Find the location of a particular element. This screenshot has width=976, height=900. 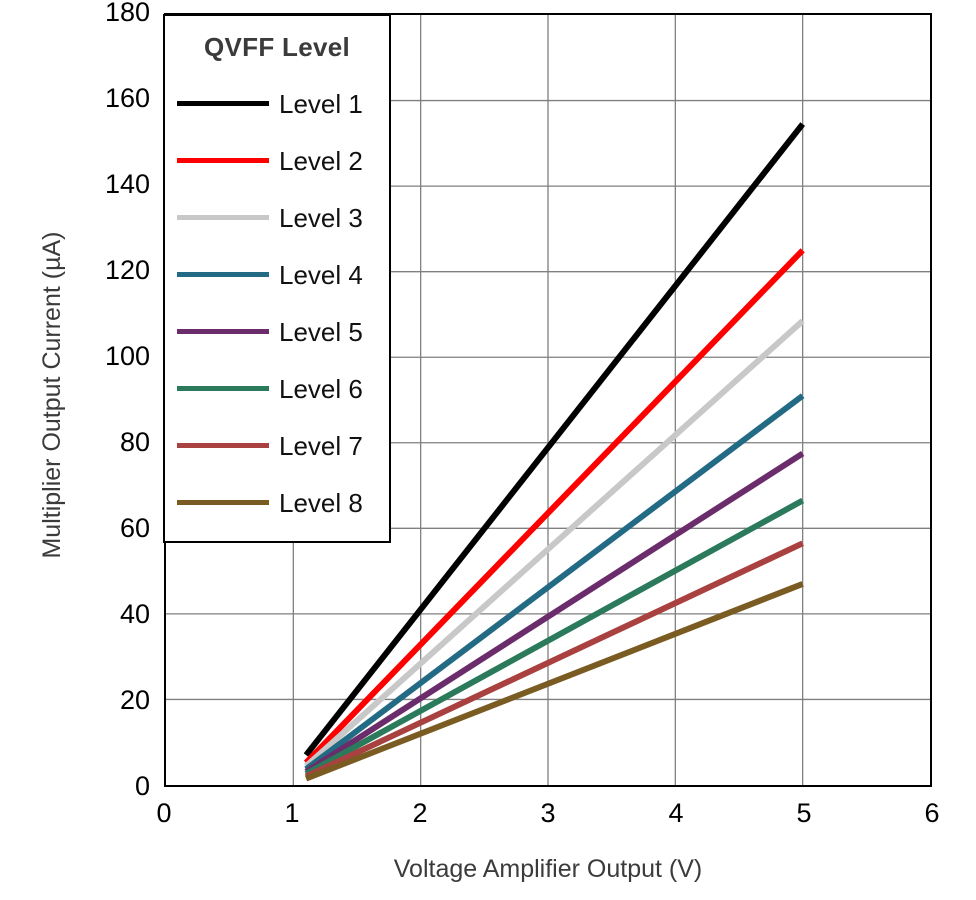

legend-item-label: Level 7 is located at coordinates (321, 445).